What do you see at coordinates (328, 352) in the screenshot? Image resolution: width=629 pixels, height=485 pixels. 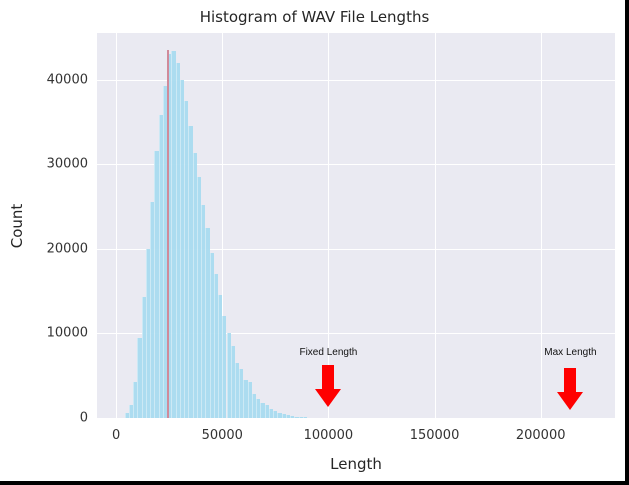 I see `fixed-length-label: Fixed Length` at bounding box center [328, 352].